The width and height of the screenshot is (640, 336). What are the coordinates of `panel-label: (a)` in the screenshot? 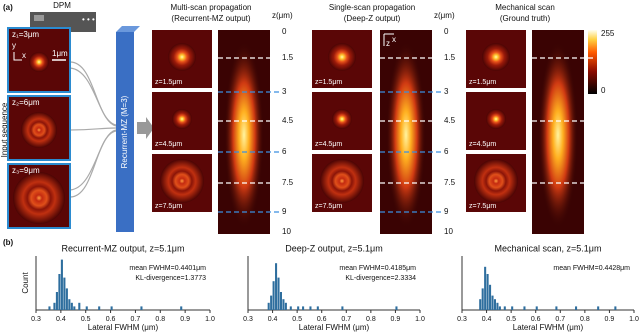 It's located at (8, 7).